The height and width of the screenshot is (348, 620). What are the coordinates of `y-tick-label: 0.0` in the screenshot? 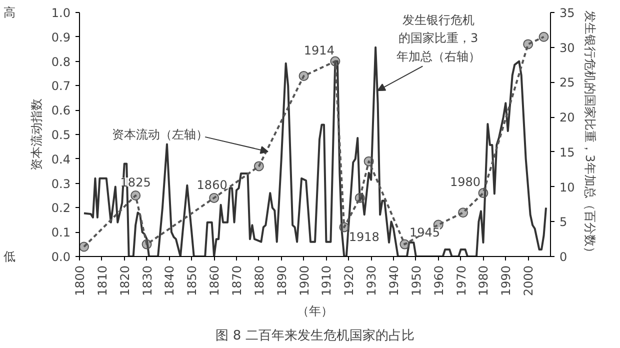 It's located at (61, 257).